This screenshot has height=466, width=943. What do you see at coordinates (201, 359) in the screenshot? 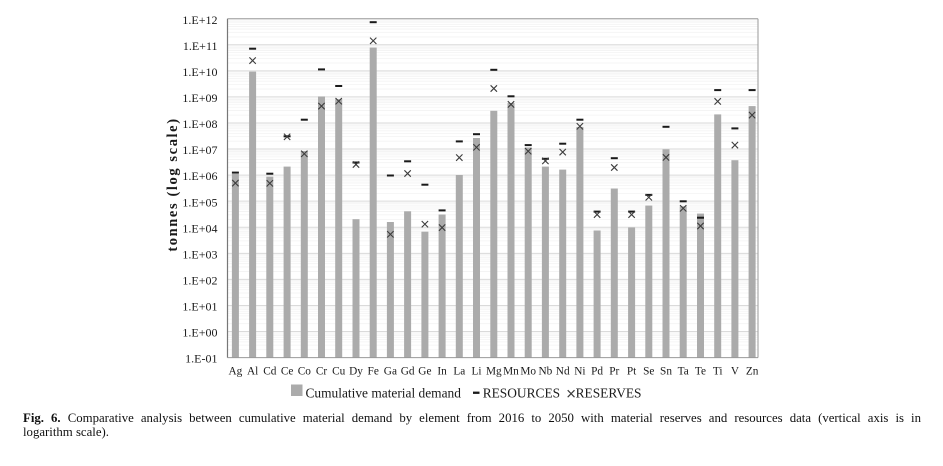
I see `svg-text: 1.E-01` at bounding box center [201, 359].